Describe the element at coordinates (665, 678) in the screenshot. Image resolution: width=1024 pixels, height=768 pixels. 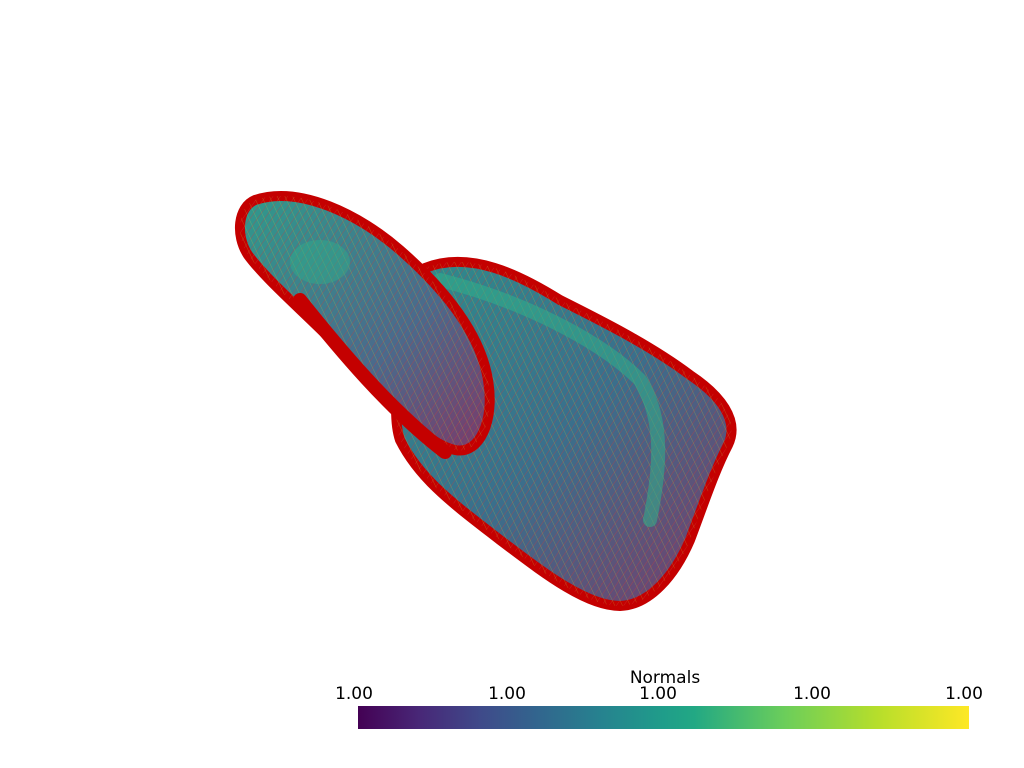
I see `scalar-bar-title: Normals` at that location.